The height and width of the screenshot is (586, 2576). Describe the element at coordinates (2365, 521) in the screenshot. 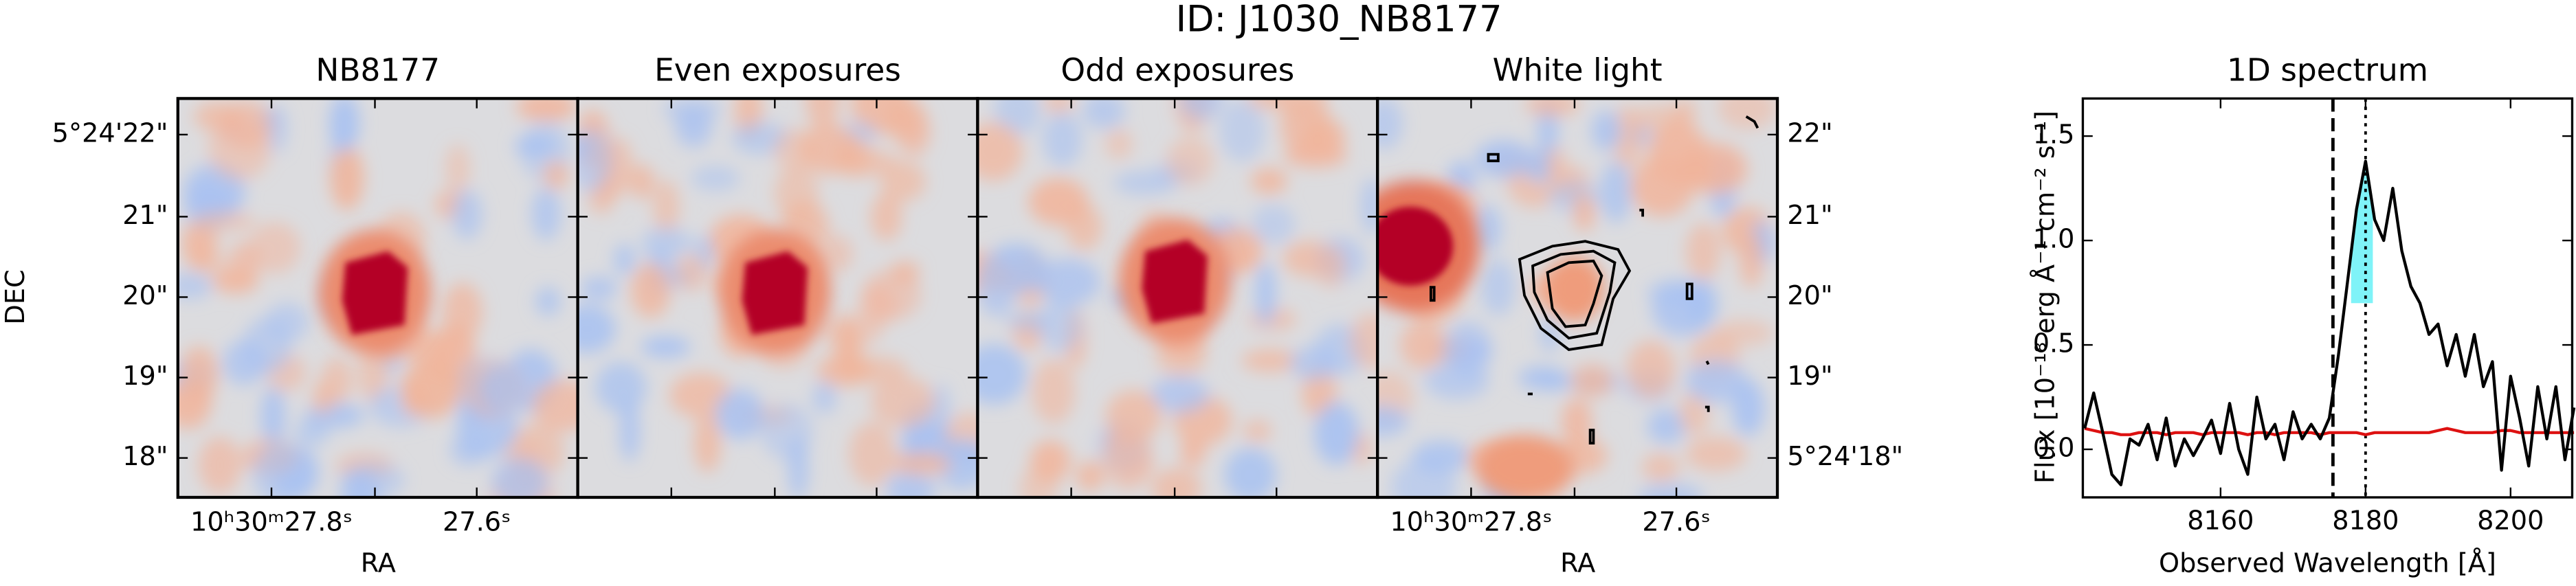

I see `x-tick-label: 8180` at that location.